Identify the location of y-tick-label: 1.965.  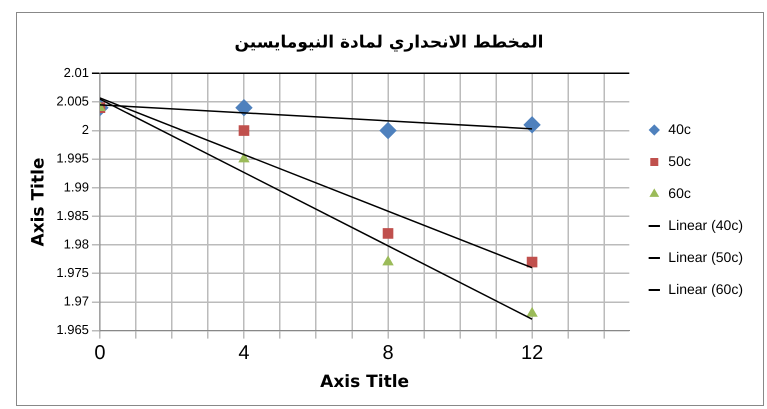
(72, 330).